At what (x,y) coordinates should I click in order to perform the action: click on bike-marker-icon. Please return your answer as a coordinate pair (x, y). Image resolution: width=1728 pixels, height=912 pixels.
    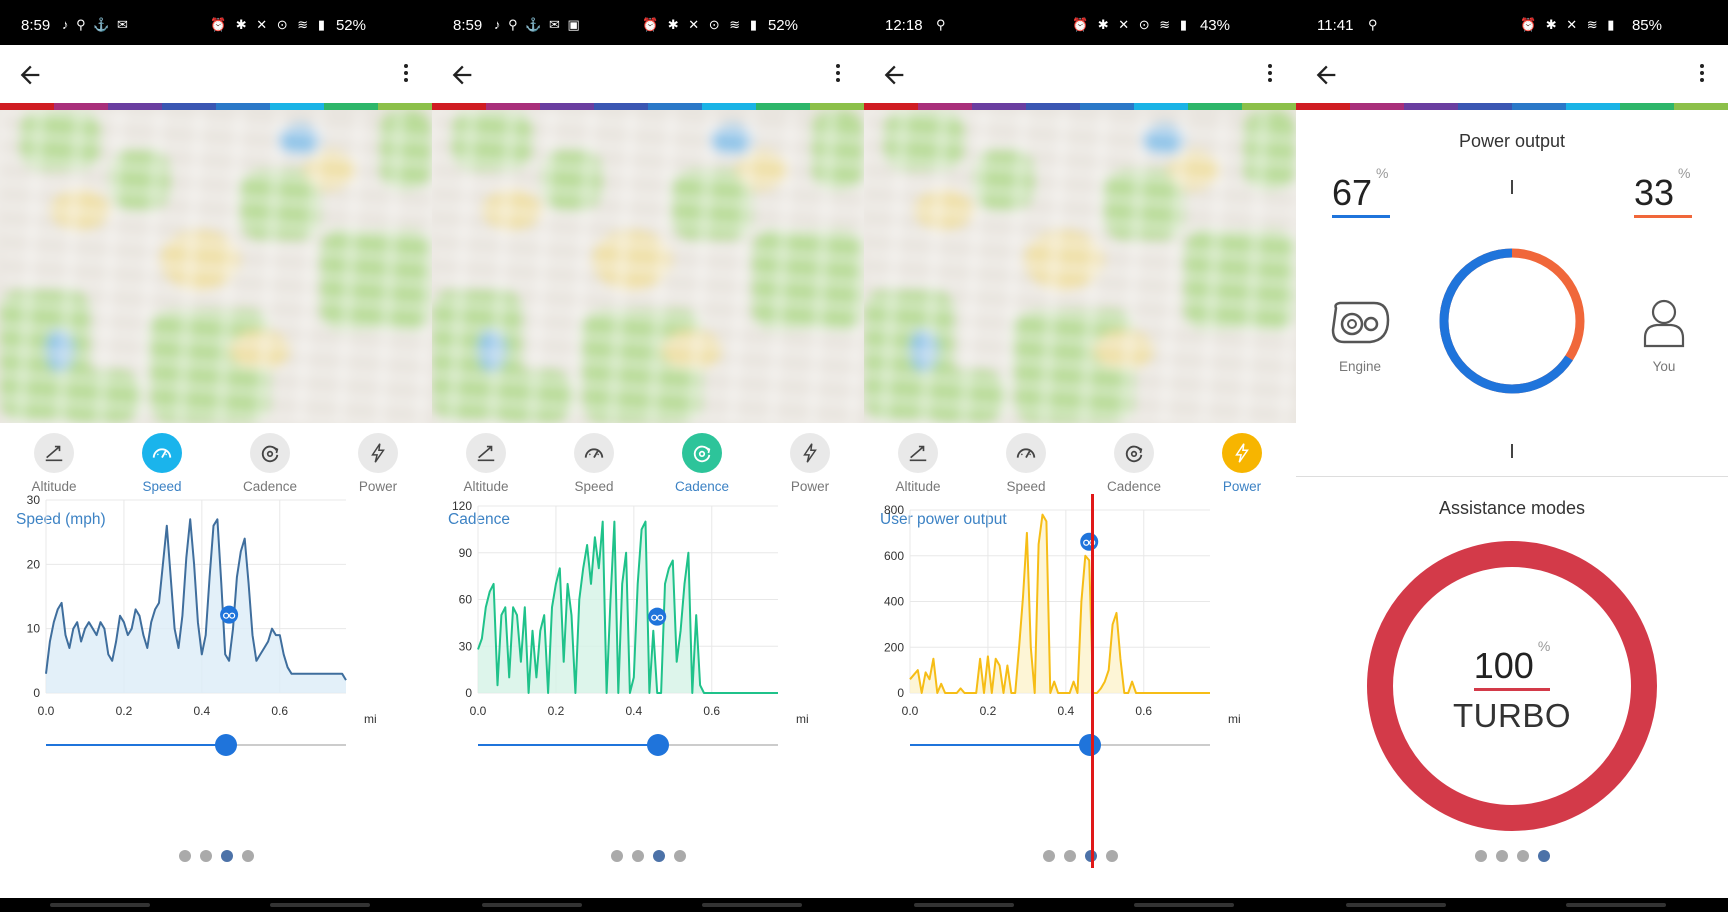
    Looking at the image, I should click on (657, 616).